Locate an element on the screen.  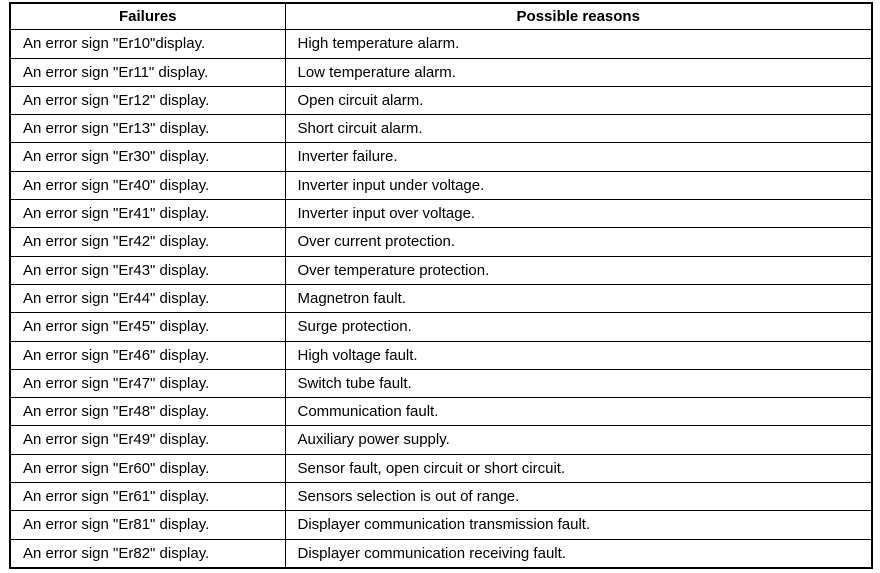
failure-cell: An error sign "Er30" display. is located at coordinates (147, 157).